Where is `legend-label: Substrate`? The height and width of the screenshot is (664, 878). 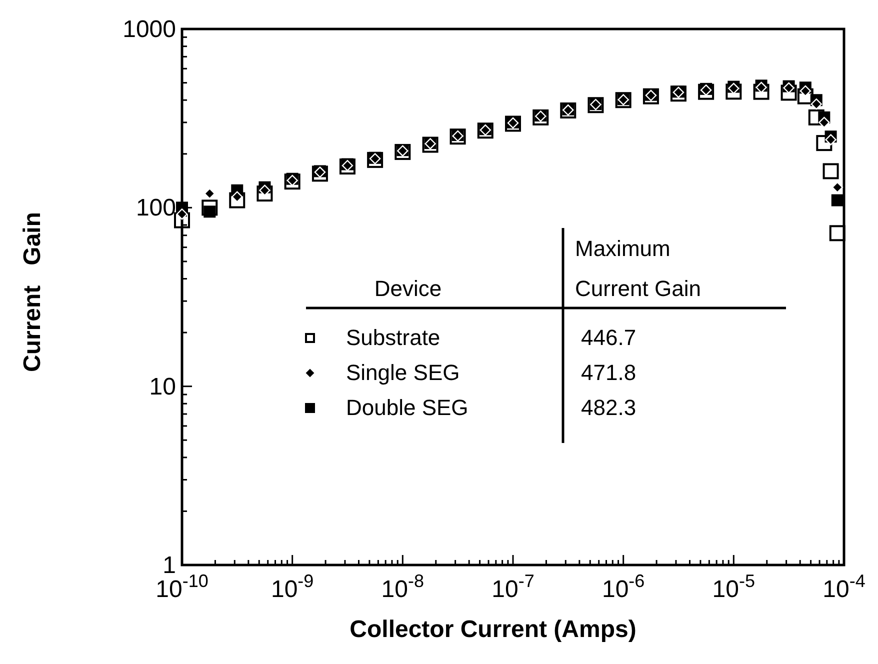
legend-label: Substrate is located at coordinates (393, 337).